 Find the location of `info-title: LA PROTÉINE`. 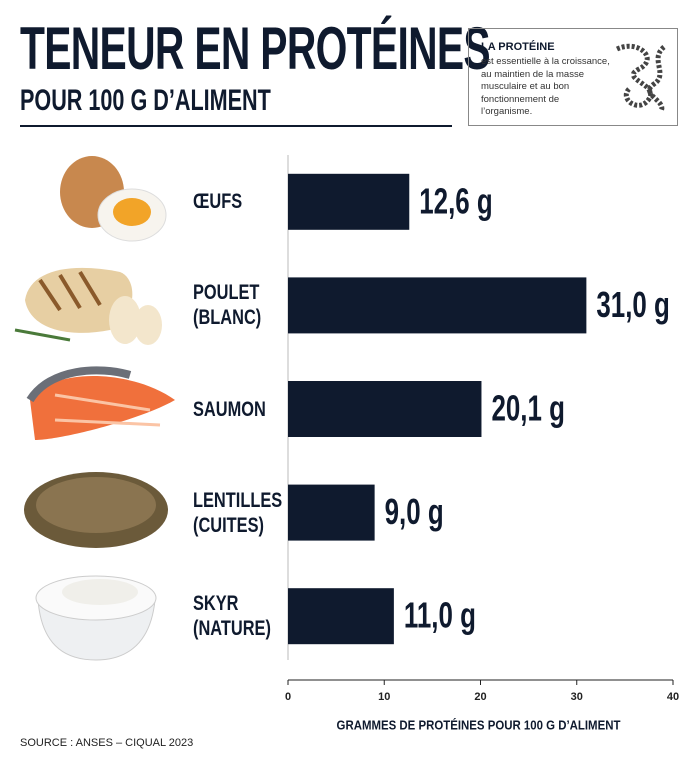

info-title: LA PROTÉINE is located at coordinates (518, 47).